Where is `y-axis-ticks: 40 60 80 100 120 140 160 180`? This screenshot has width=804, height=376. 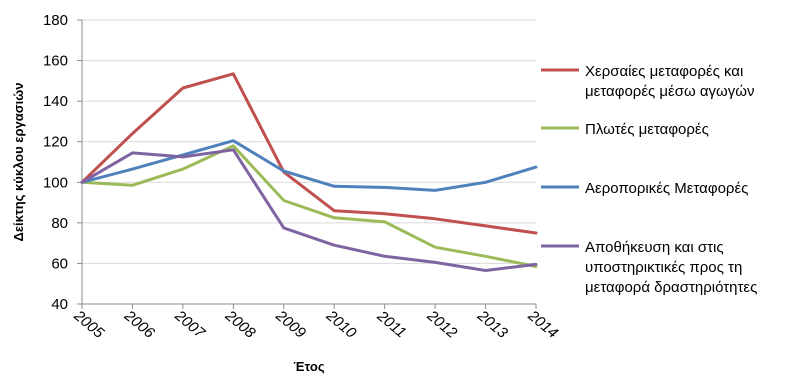
y-axis-ticks: 40 60 80 100 120 140 160 180 is located at coordinates (55, 162).